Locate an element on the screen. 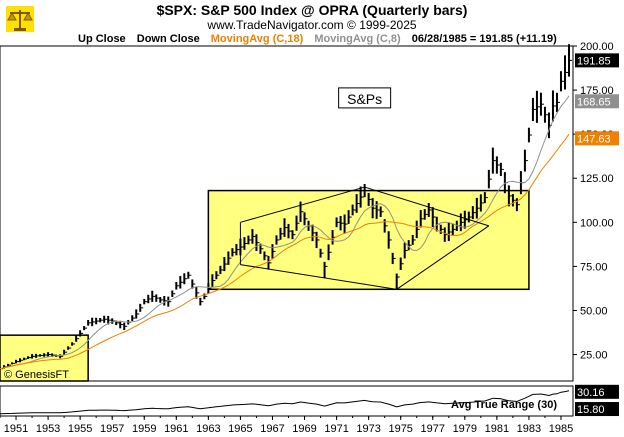 Image resolution: width=624 pixels, height=437 pixels. legend-ma18: MovingAvg (C,18) is located at coordinates (257, 39).